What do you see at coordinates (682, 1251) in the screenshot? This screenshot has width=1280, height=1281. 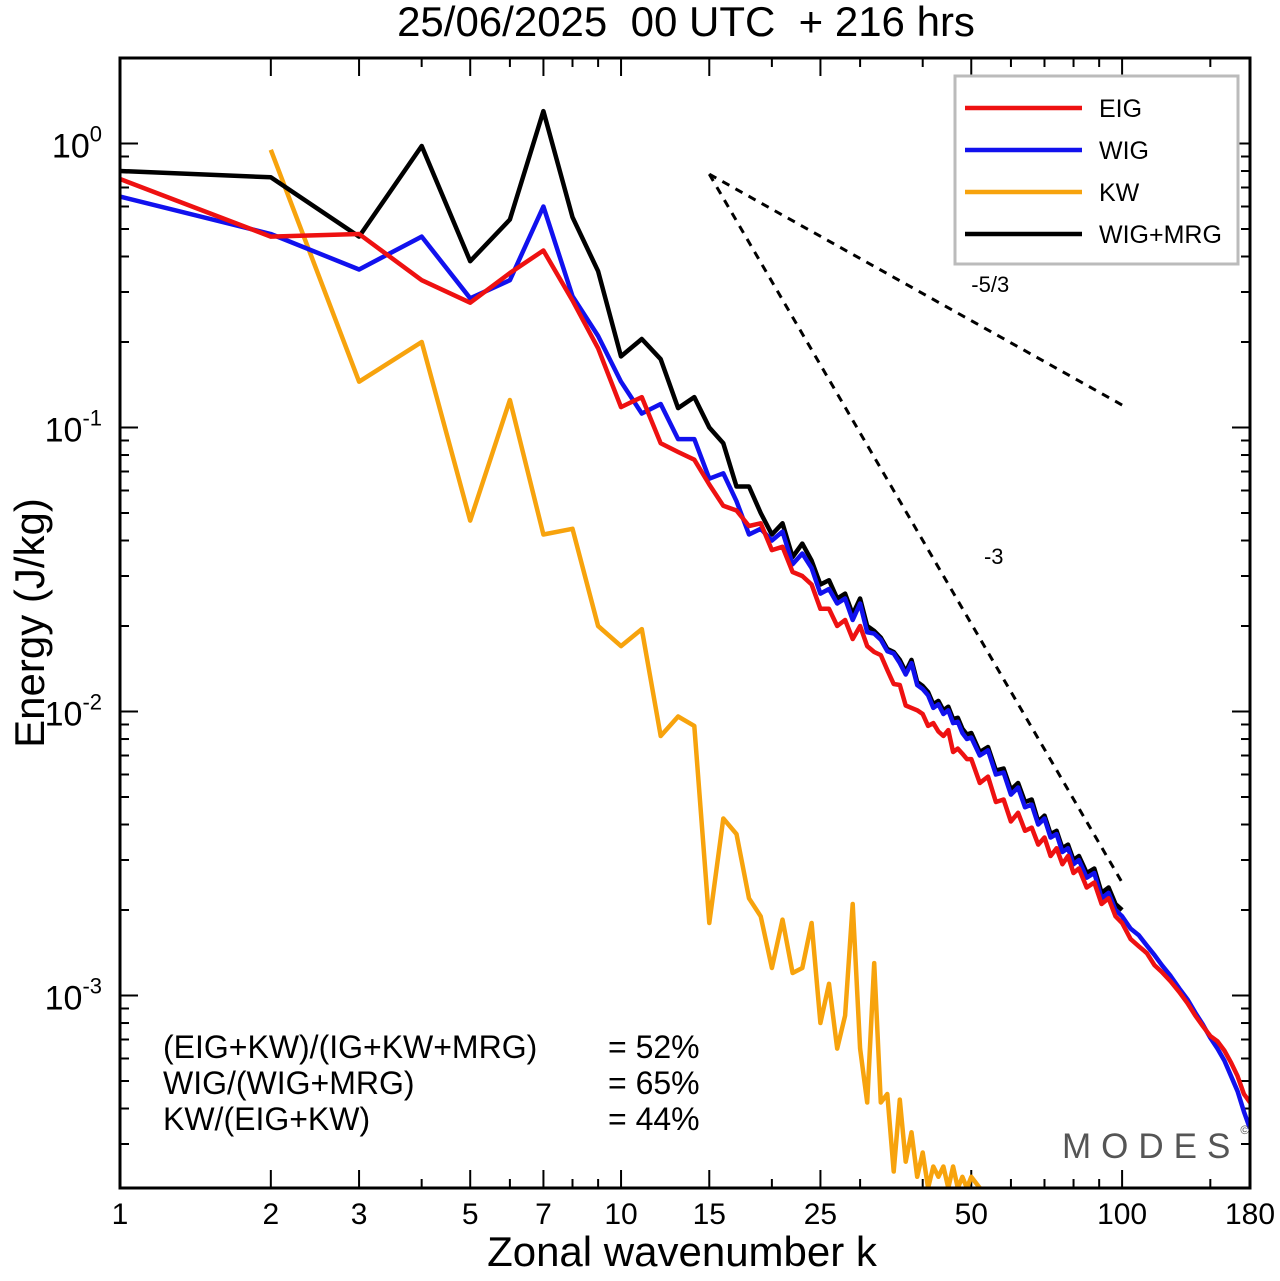 I see `x-axis-label: Zonal wavenumber k` at bounding box center [682, 1251].